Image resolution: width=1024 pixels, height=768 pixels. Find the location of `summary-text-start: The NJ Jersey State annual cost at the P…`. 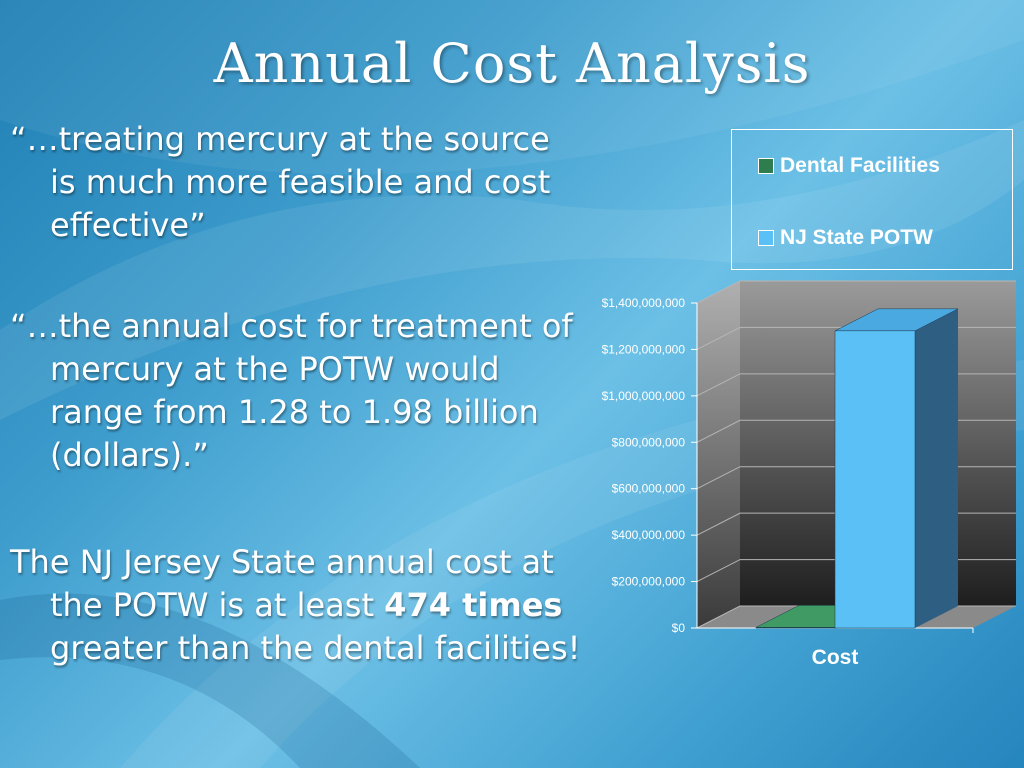

summary-text-start: The NJ Jersey State annual cost at the P… is located at coordinates (282, 583).